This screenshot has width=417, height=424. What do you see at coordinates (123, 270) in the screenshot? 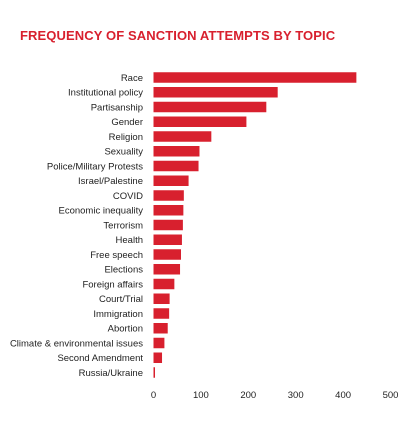
I see `category-label: Elections` at bounding box center [123, 270].